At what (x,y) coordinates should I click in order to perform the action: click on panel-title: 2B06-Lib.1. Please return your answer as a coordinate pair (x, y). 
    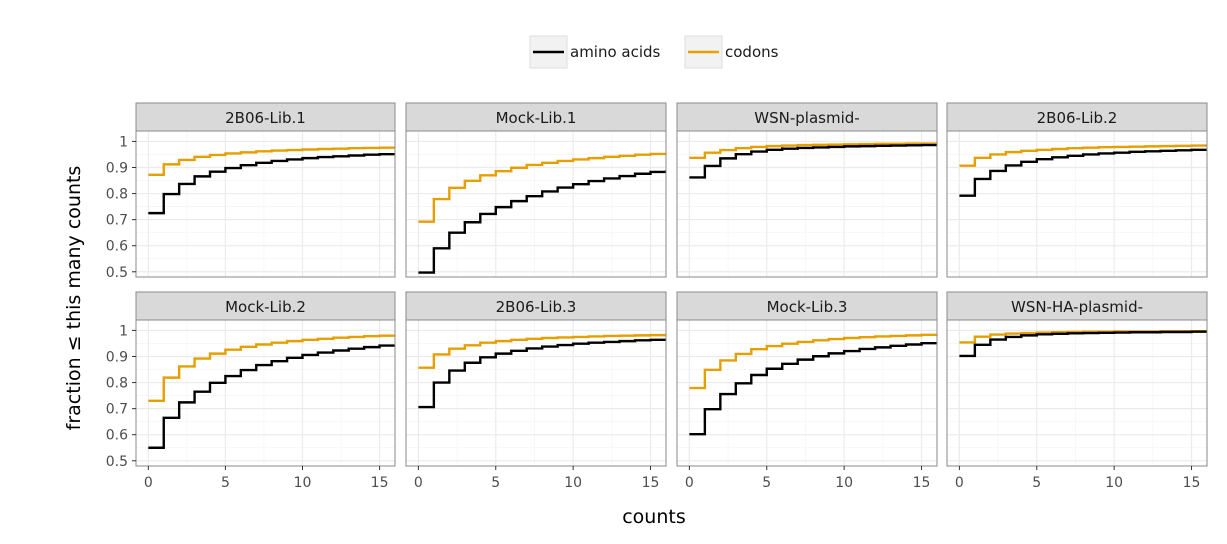
    Looking at the image, I should click on (265, 118).